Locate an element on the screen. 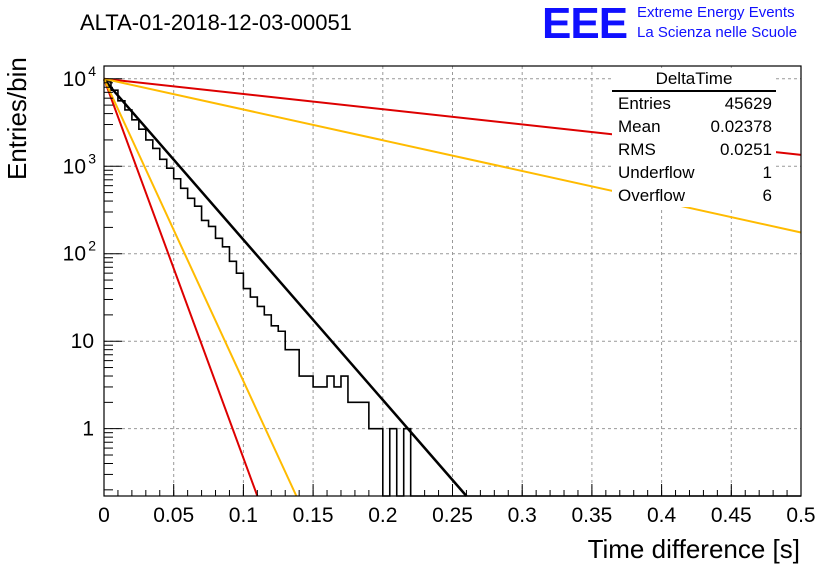 The width and height of the screenshot is (836, 572). stats-row-entries: Entries 45629 is located at coordinates (694, 103).